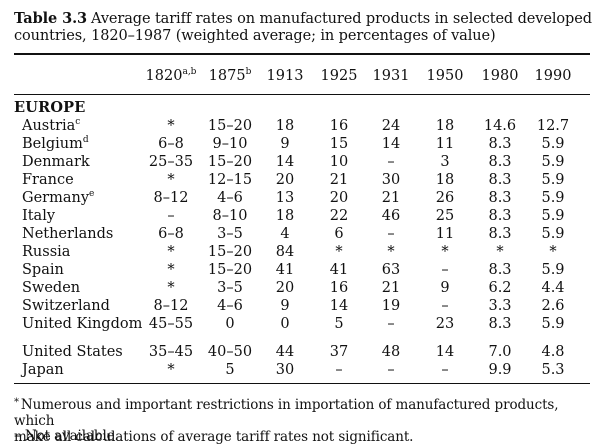 The height and width of the screenshot is (447, 600). What do you see at coordinates (230, 180) in the screenshot?
I see `table-cell: 12–15` at bounding box center [230, 180].